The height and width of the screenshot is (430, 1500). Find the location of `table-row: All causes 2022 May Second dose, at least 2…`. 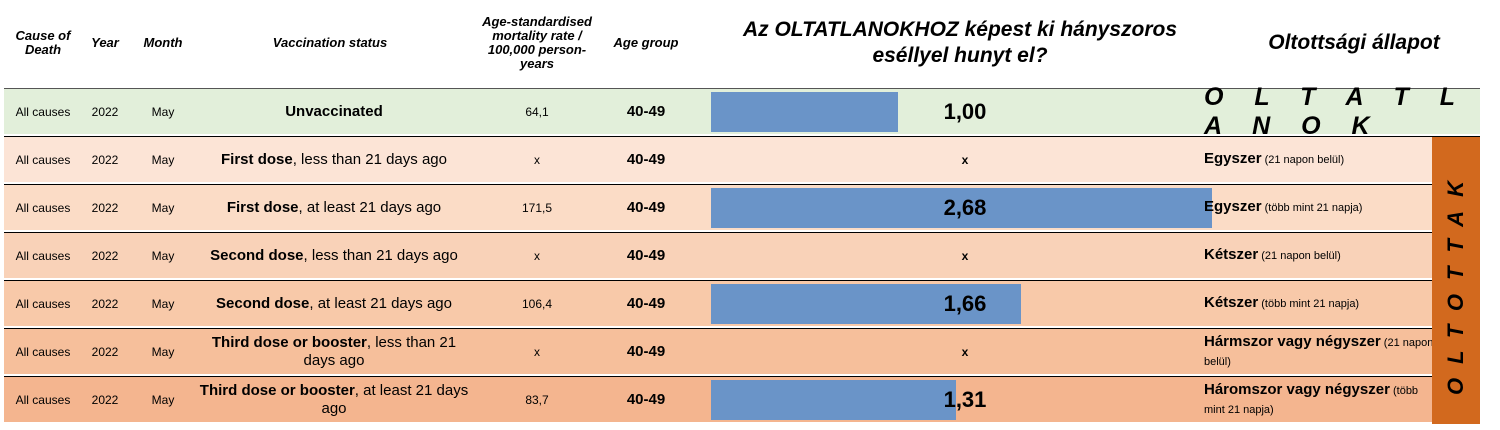

table-row: All causes 2022 May Second dose, at least 2… is located at coordinates (742, 303).